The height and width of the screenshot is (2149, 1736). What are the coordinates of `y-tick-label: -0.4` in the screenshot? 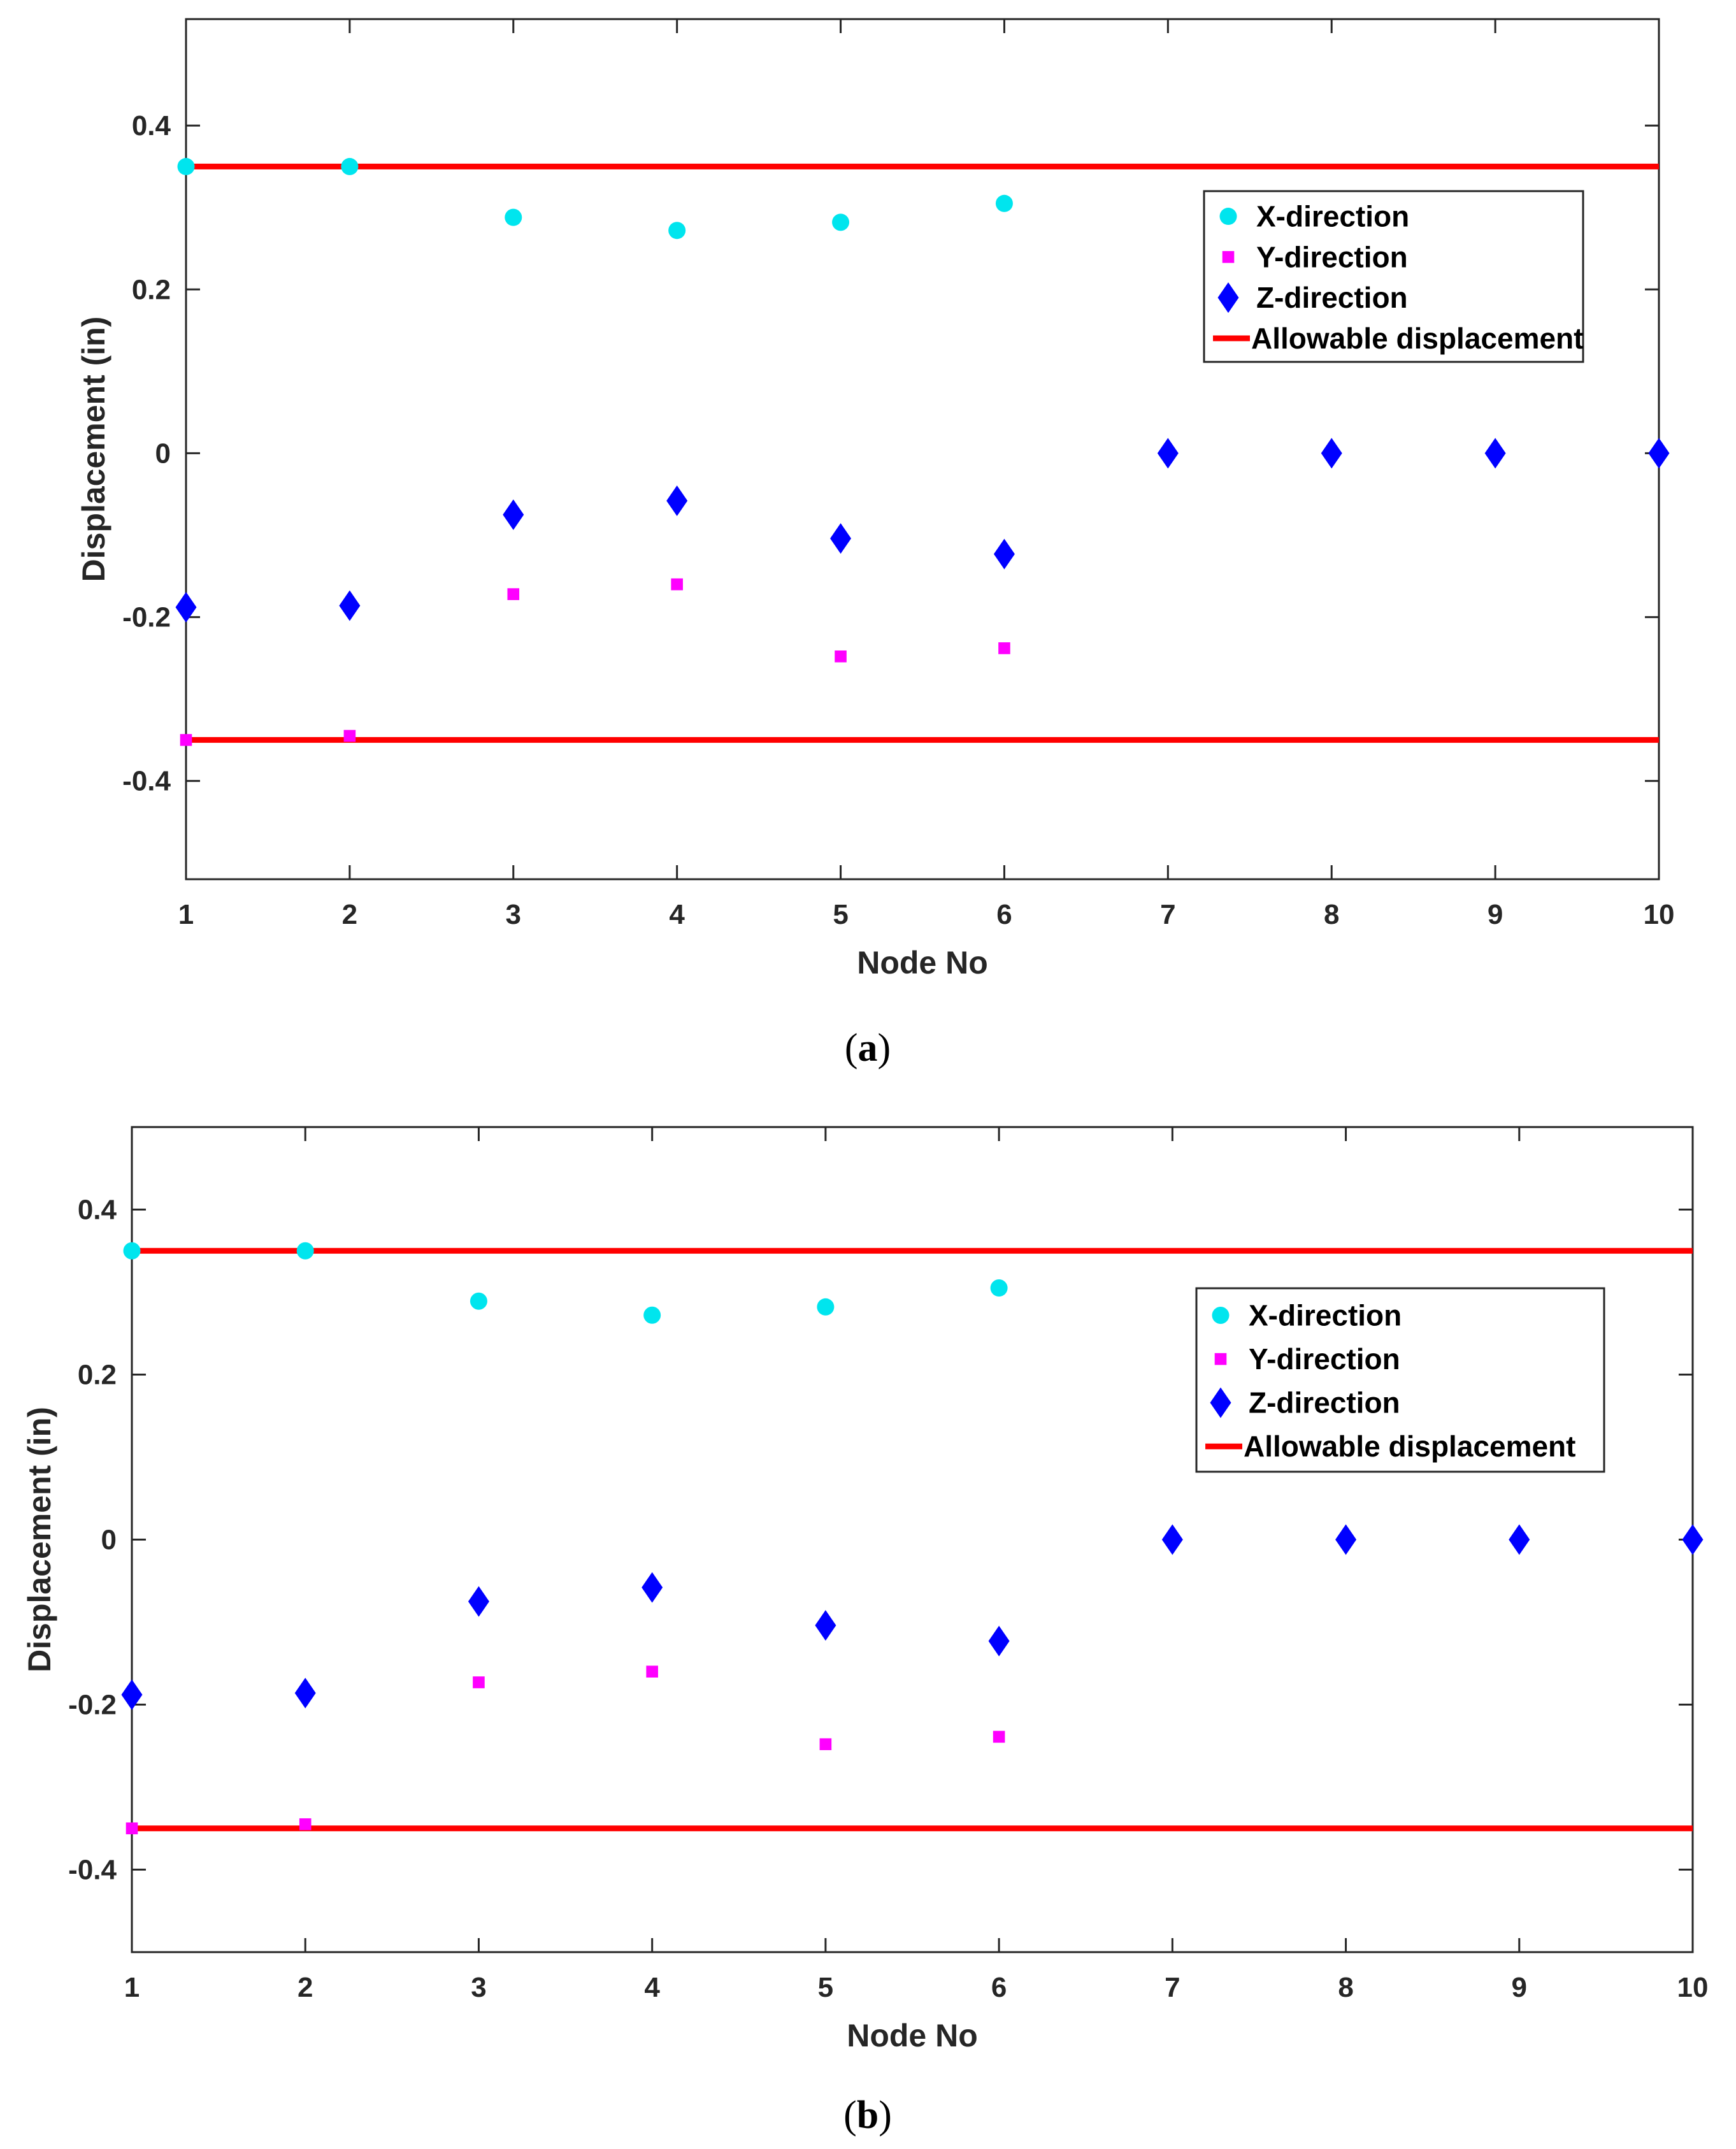 It's located at (92, 1870).